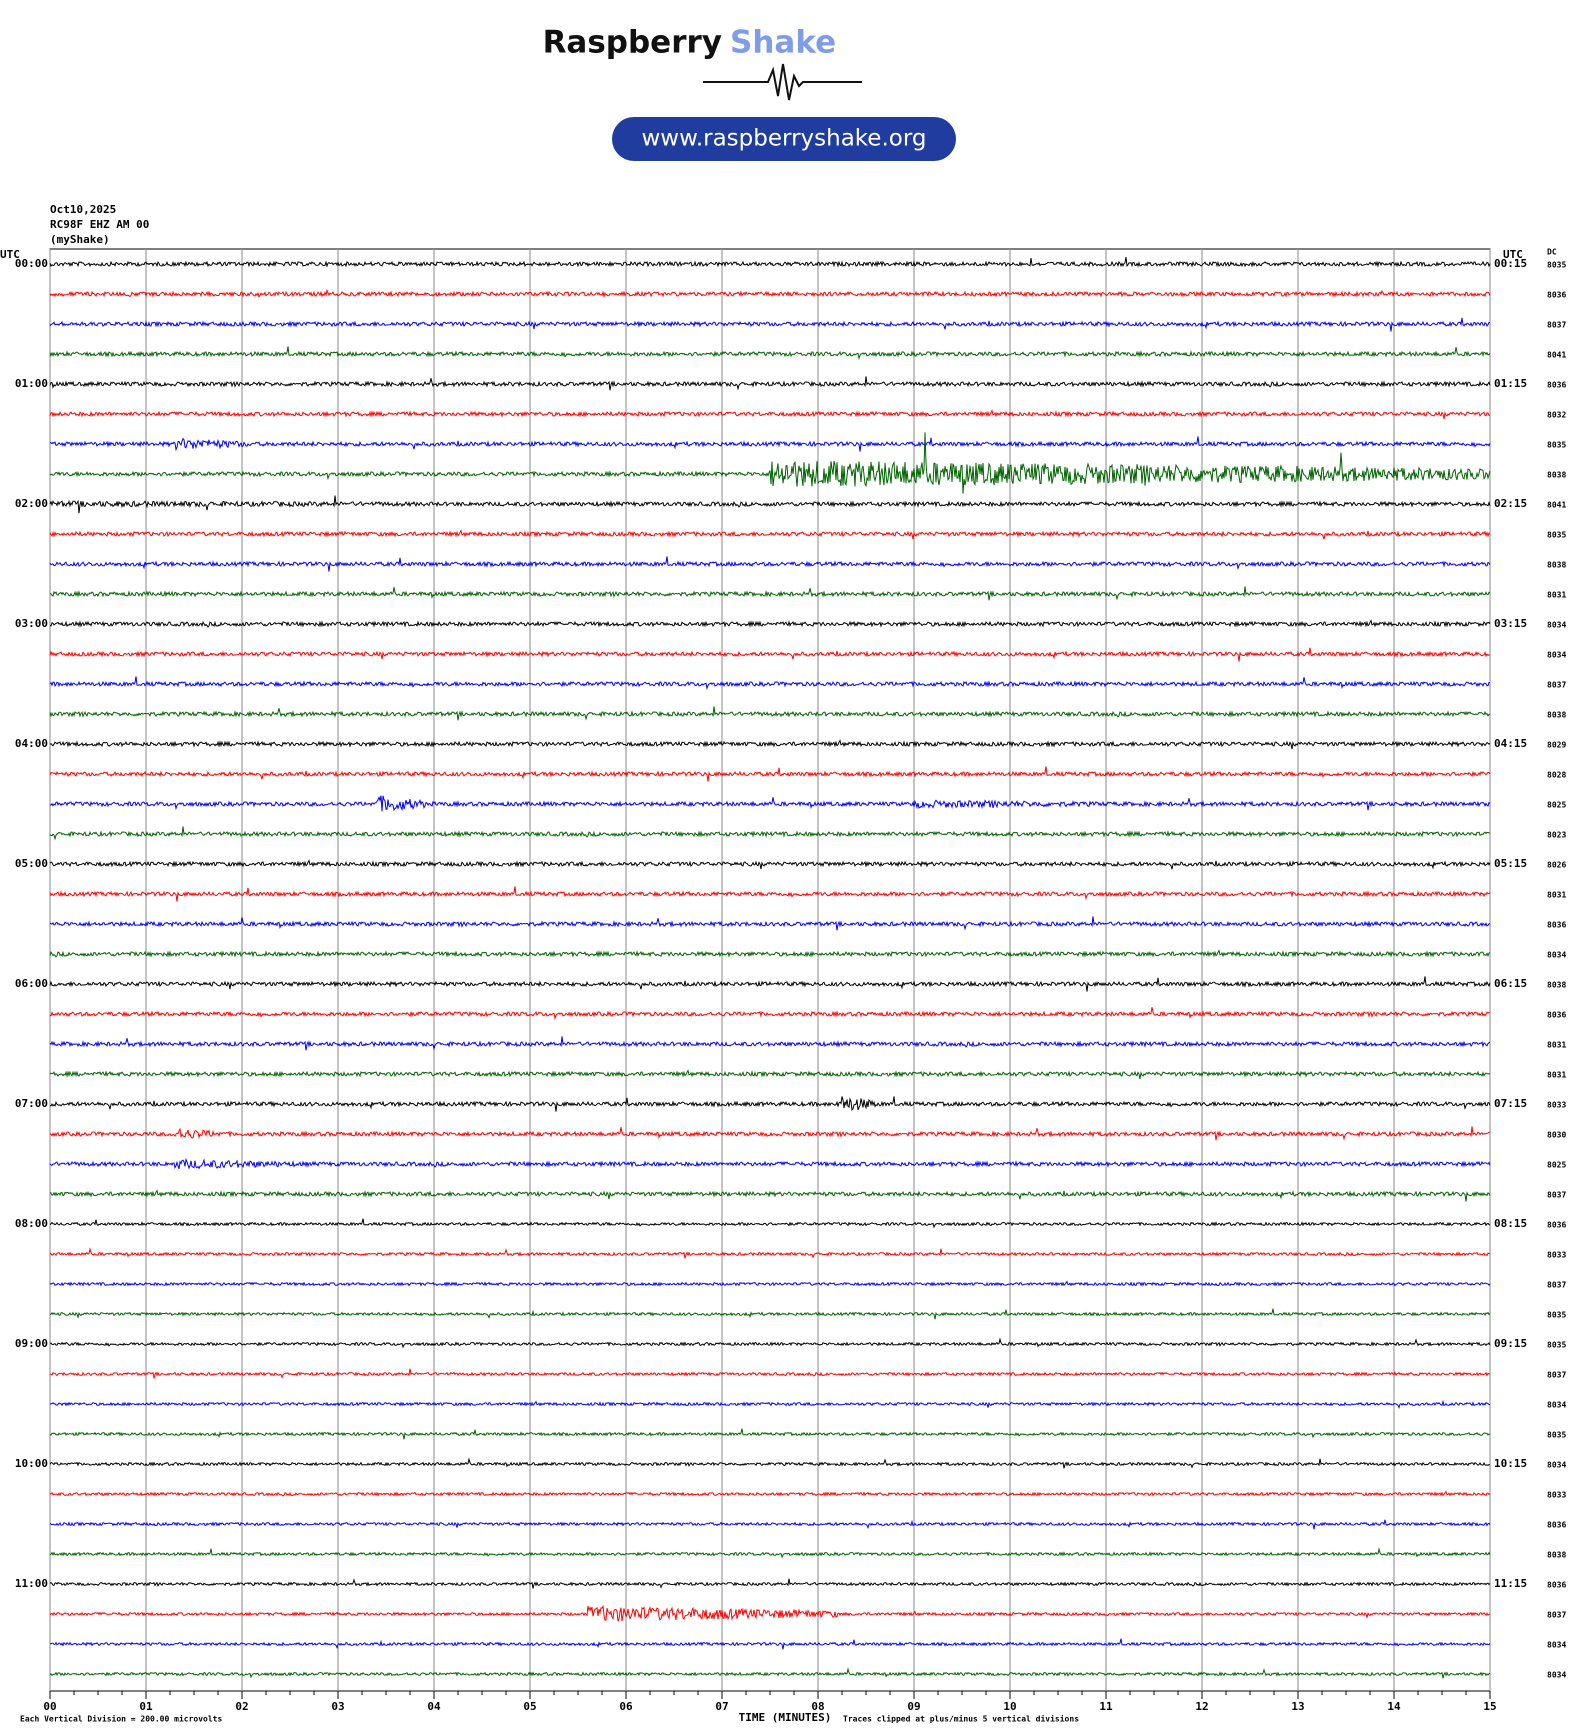 This screenshot has width=1570, height=1736. Describe the element at coordinates (1394, 1706) in the screenshot. I see `x-tick-label: 14` at that location.